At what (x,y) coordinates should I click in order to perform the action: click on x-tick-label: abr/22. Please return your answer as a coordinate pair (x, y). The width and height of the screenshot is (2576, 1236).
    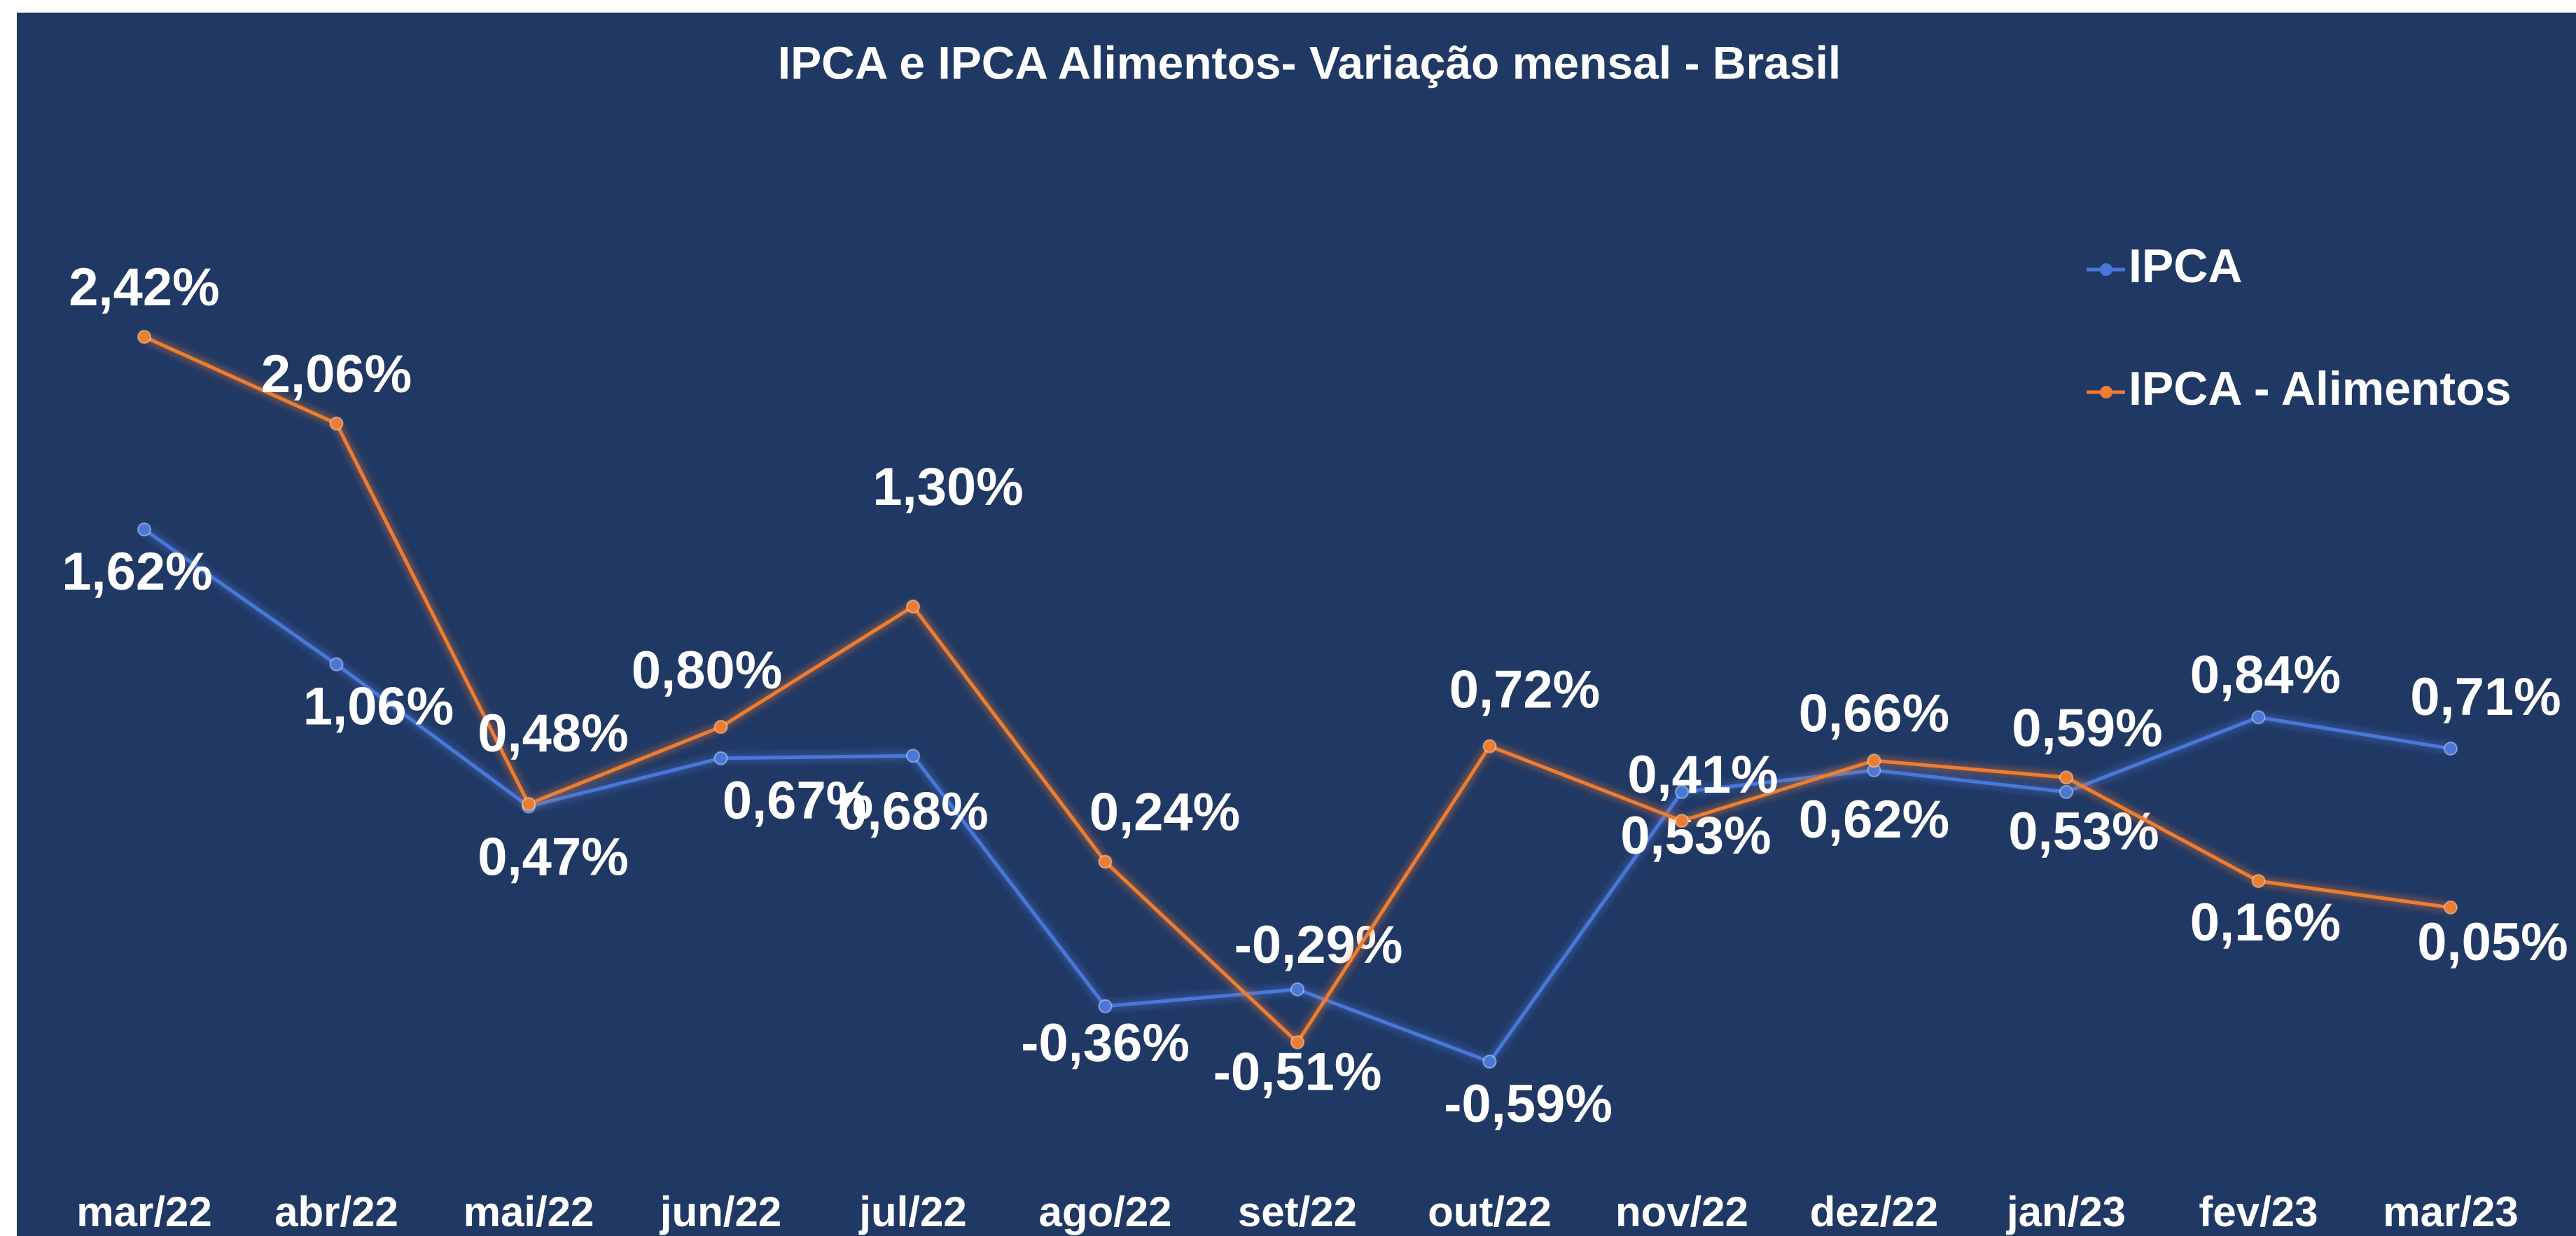
    Looking at the image, I should click on (336, 1211).